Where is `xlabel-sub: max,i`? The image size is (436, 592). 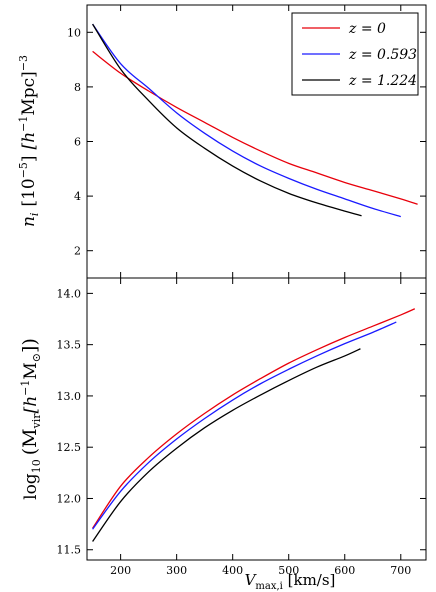 xlabel-sub: max,i is located at coordinates (268, 586).